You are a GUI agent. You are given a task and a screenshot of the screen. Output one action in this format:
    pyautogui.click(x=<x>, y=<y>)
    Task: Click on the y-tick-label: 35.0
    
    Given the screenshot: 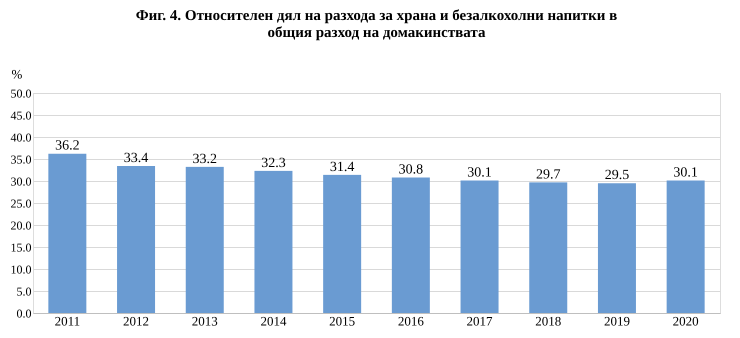 What is the action you would take?
    pyautogui.click(x=21, y=159)
    